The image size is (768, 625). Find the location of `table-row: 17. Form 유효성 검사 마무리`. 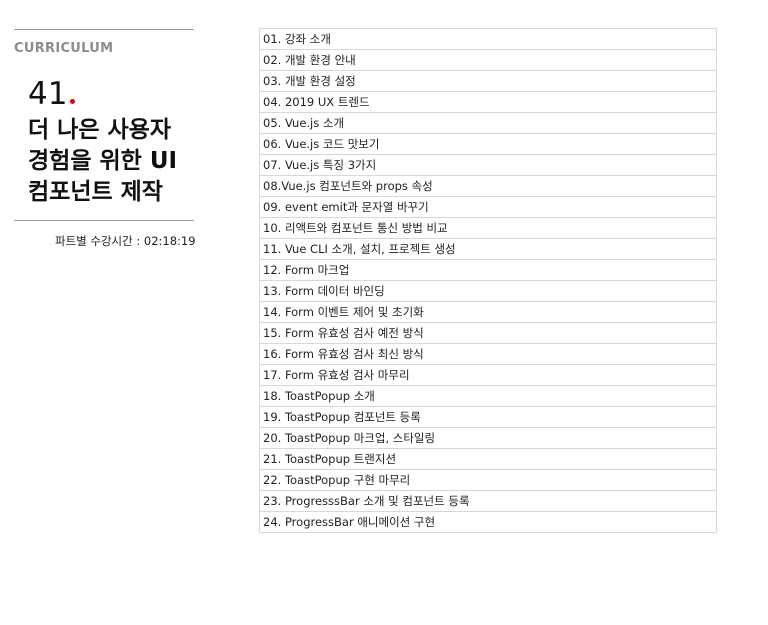

table-row: 17. Form 유효성 검사 마무리 is located at coordinates (488, 375).